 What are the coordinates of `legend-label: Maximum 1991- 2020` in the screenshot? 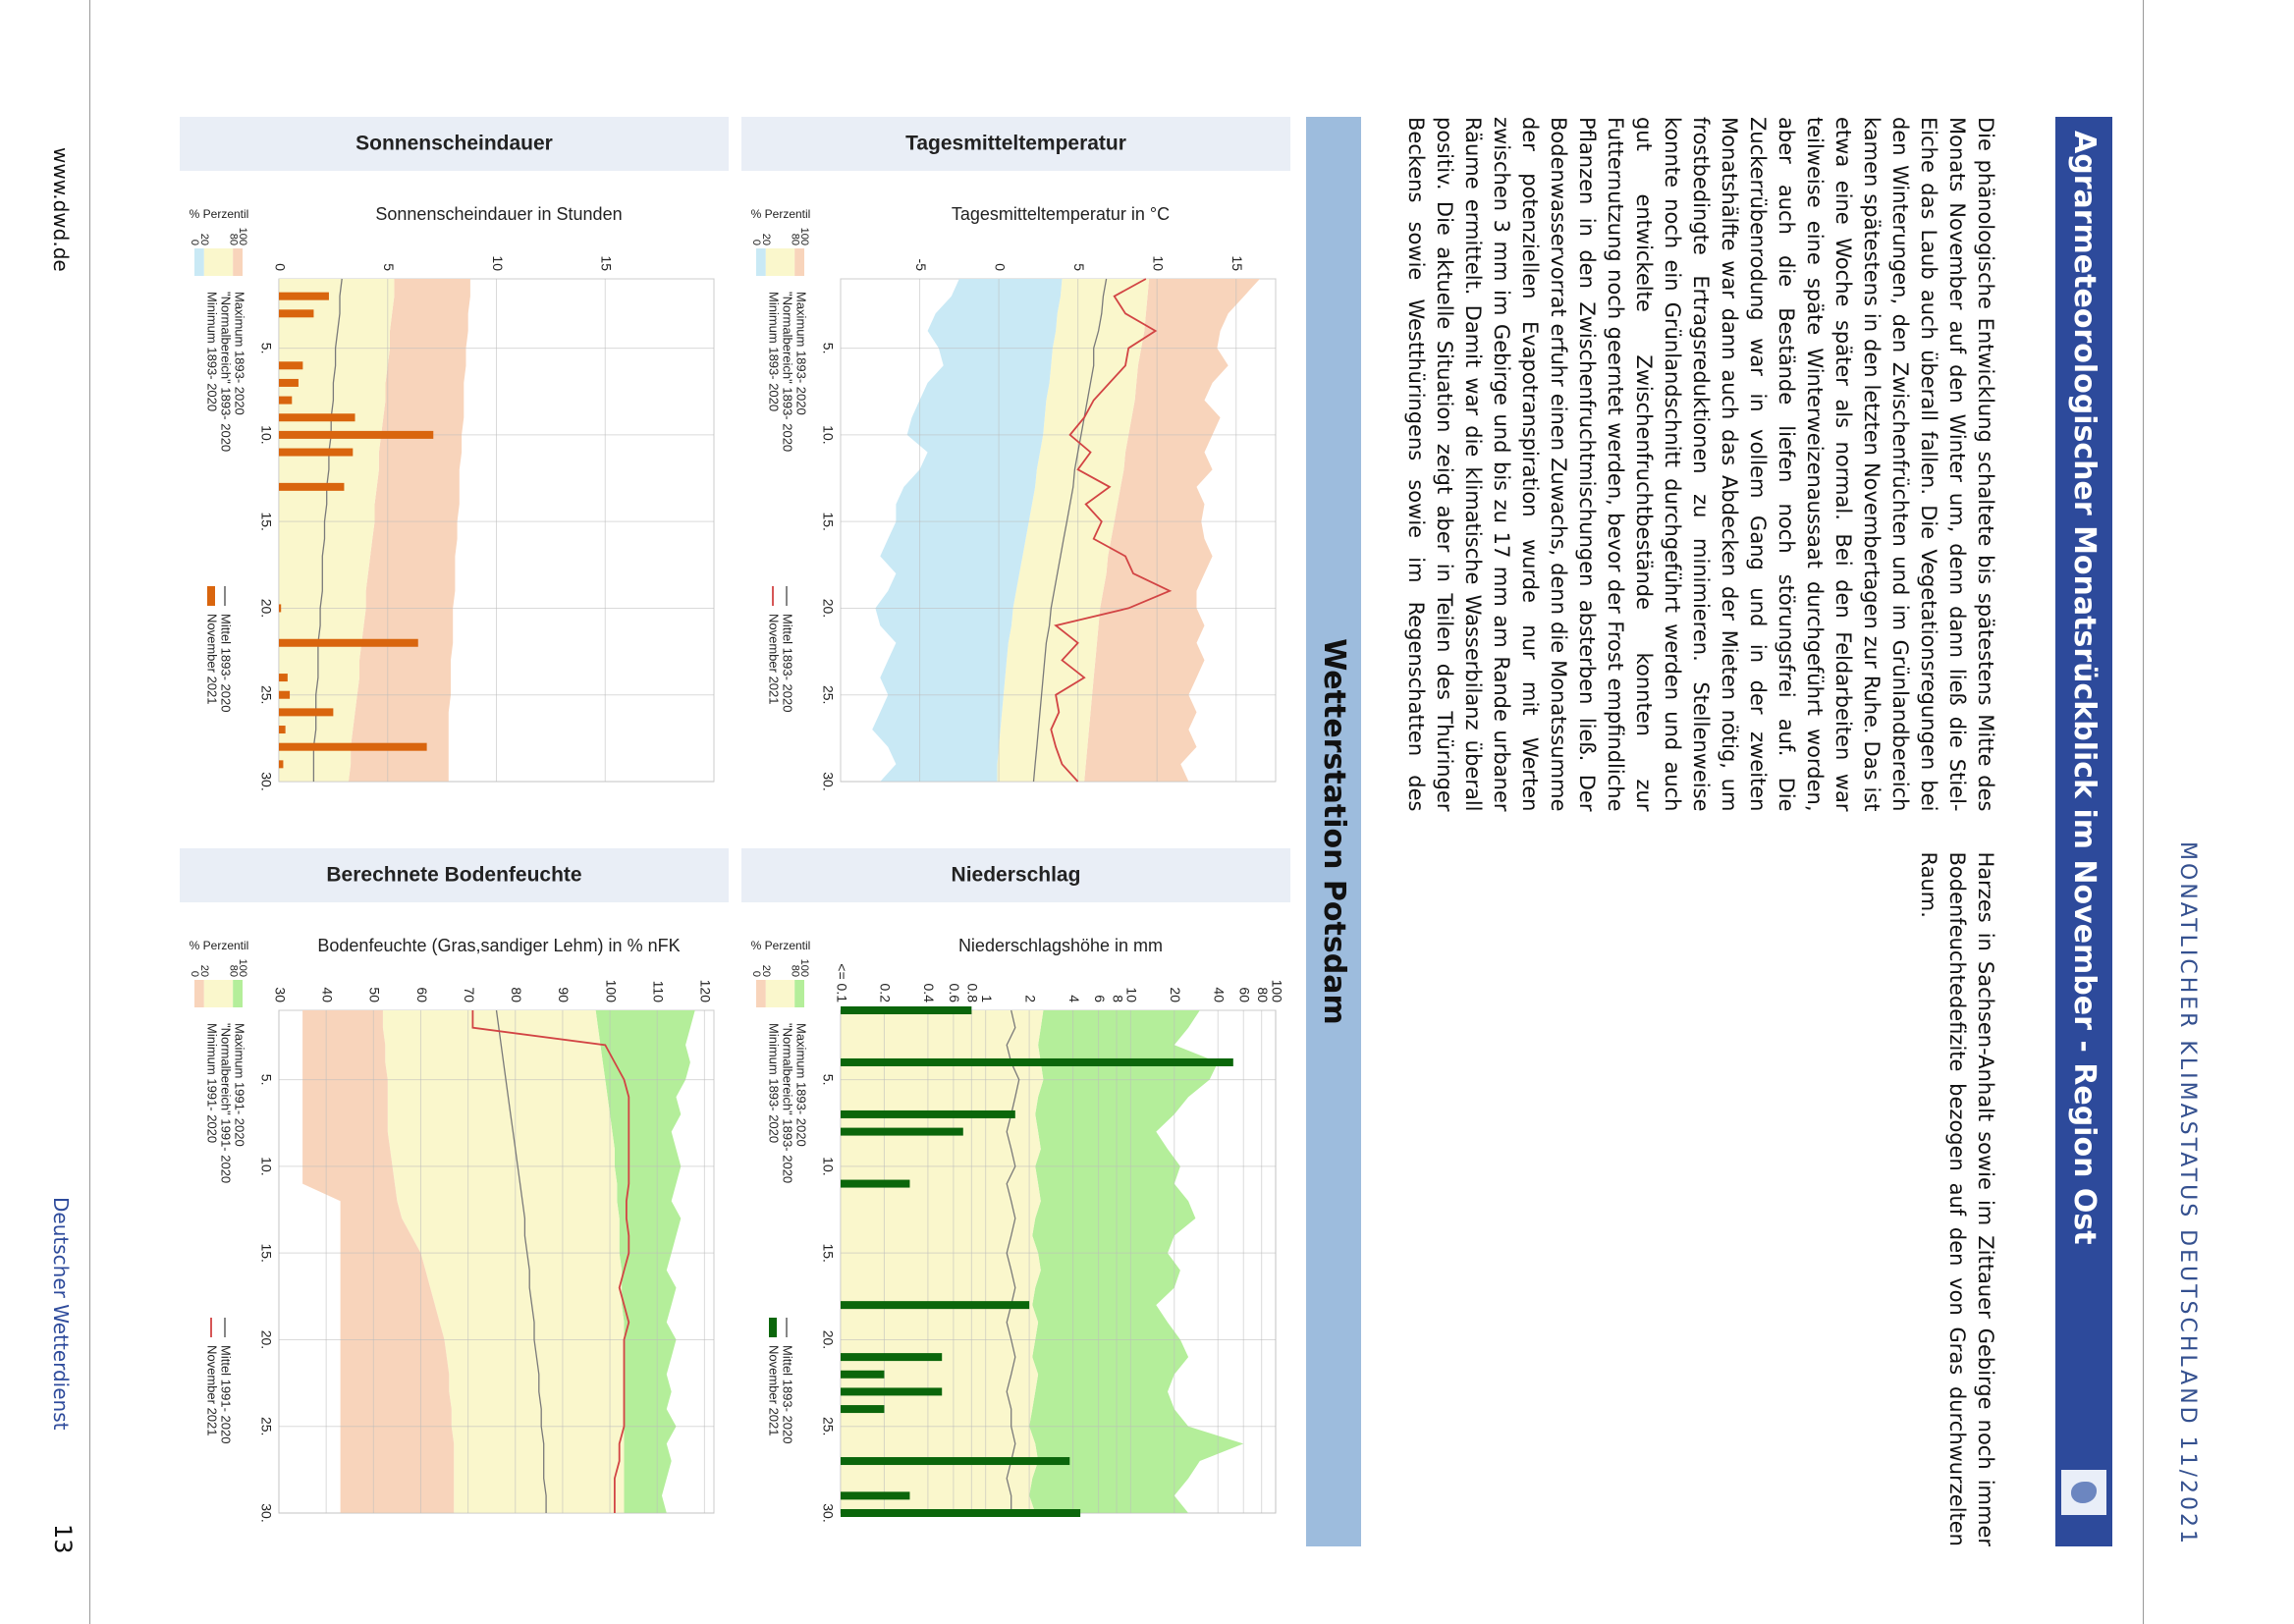 It's located at (240, 1085).